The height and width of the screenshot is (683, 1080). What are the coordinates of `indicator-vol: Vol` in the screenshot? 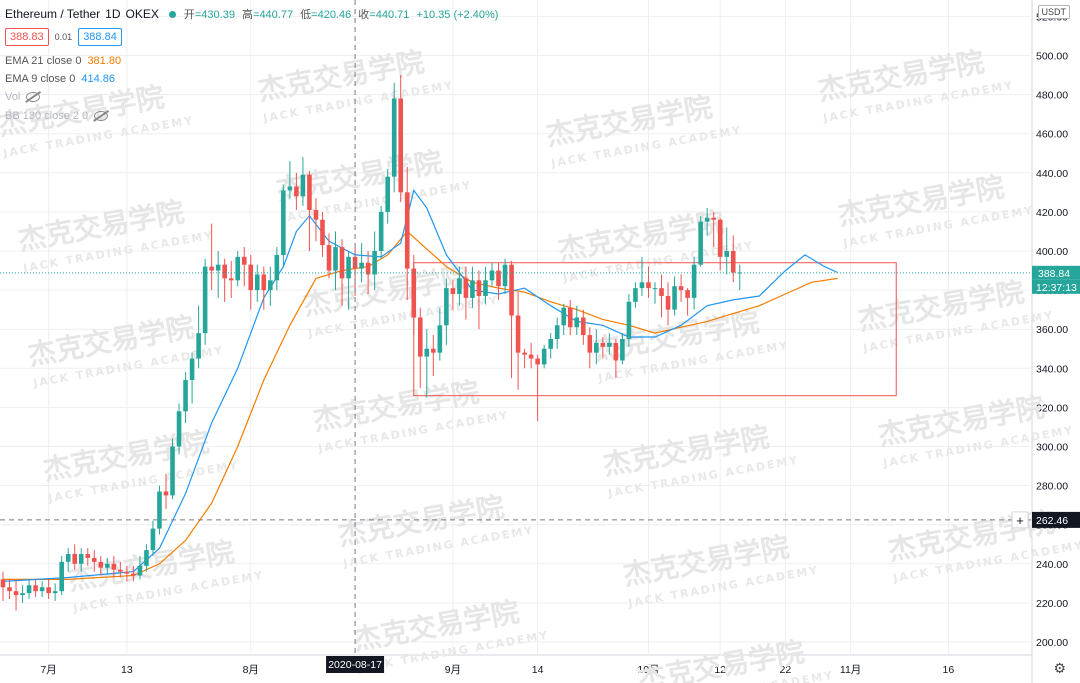 It's located at (23, 97).